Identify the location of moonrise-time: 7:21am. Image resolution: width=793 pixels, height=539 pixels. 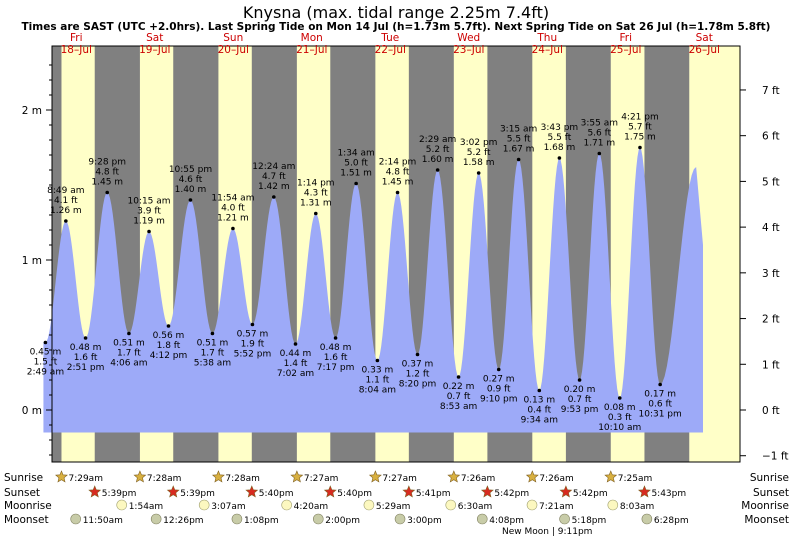
(556, 507).